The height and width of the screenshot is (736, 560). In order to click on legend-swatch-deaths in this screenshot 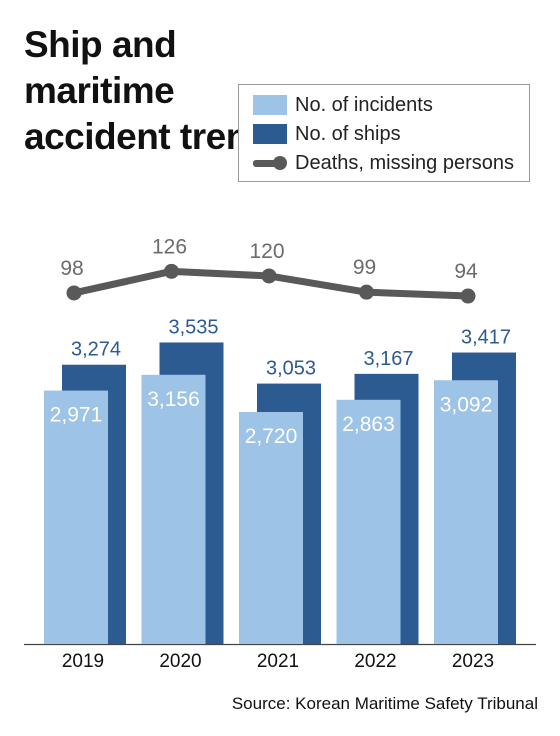, I will do `click(270, 163)`.